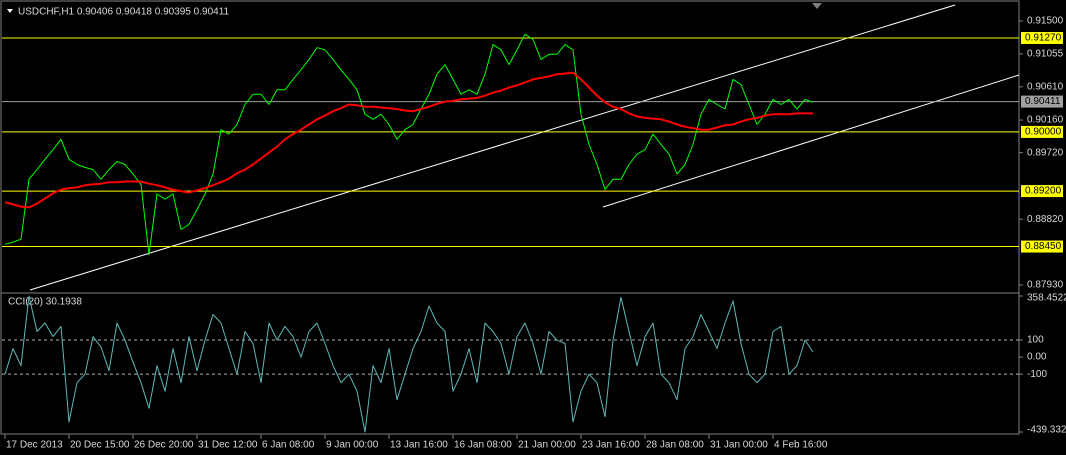 The height and width of the screenshot is (455, 1066). Describe the element at coordinates (483, 445) in the screenshot. I see `x-tick-label: 16 Jan 08:00` at that location.